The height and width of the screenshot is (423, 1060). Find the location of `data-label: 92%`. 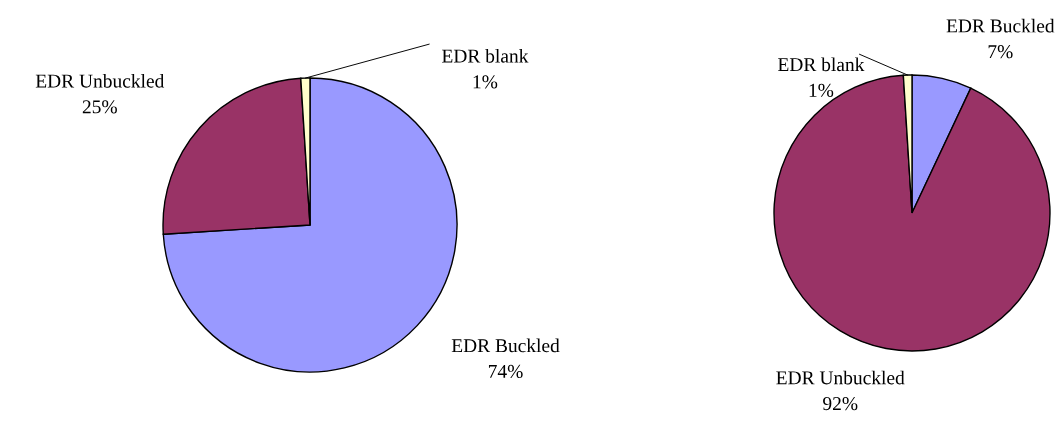

data-label: 92% is located at coordinates (840, 404).